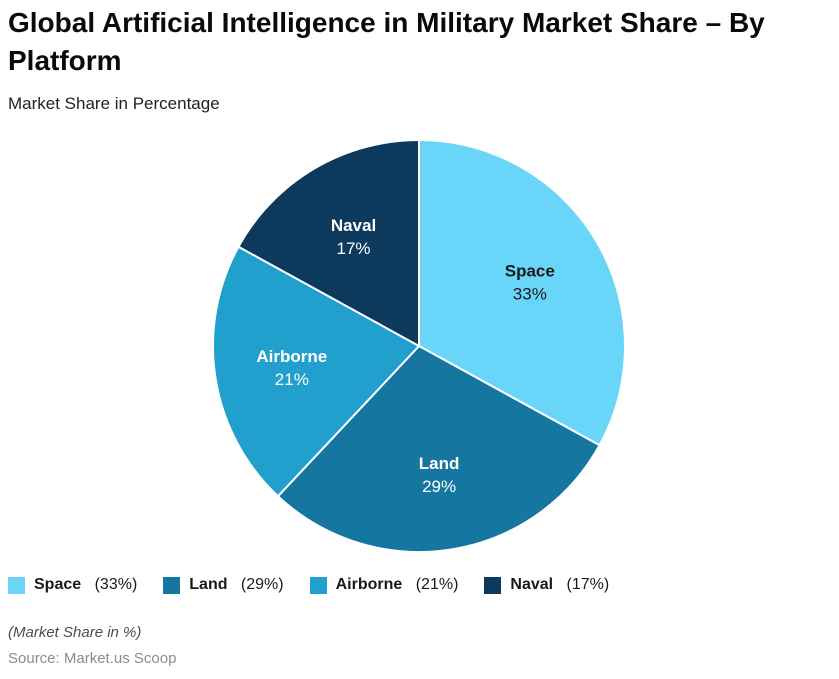 This screenshot has height=679, width=839. I want to click on pie-slice-land, so click(438, 449).